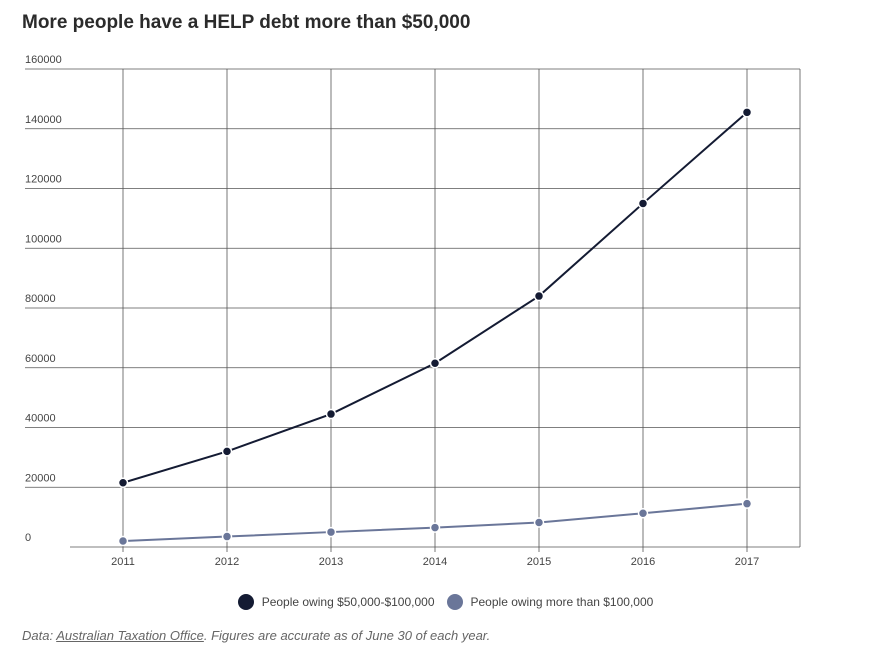 The image size is (891, 667). What do you see at coordinates (643, 562) in the screenshot?
I see `x-tick-label: 2016` at bounding box center [643, 562].